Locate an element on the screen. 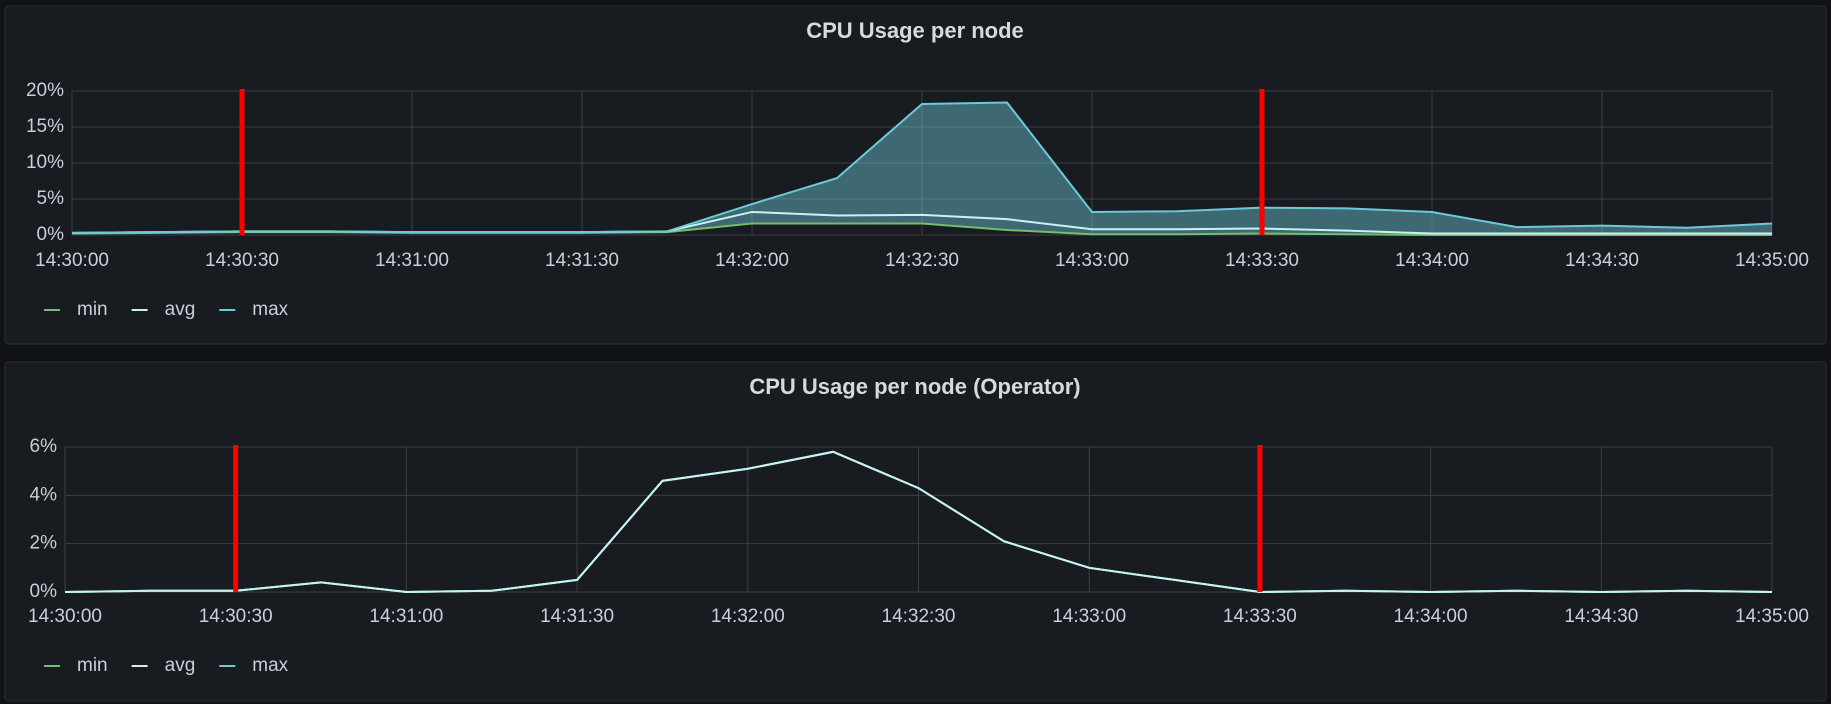  y-tick-label: 10% is located at coordinates (45, 162).